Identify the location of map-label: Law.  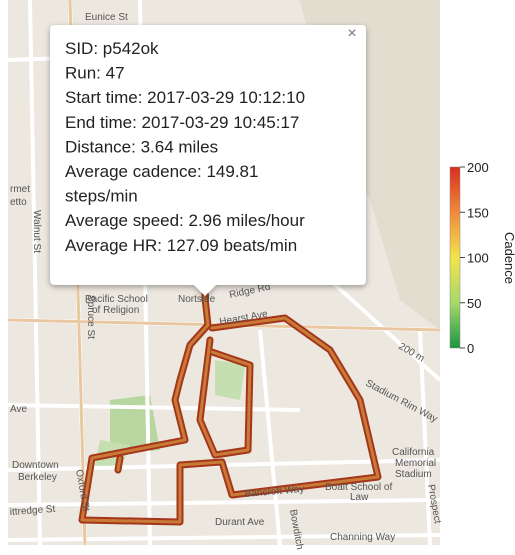
(359, 497).